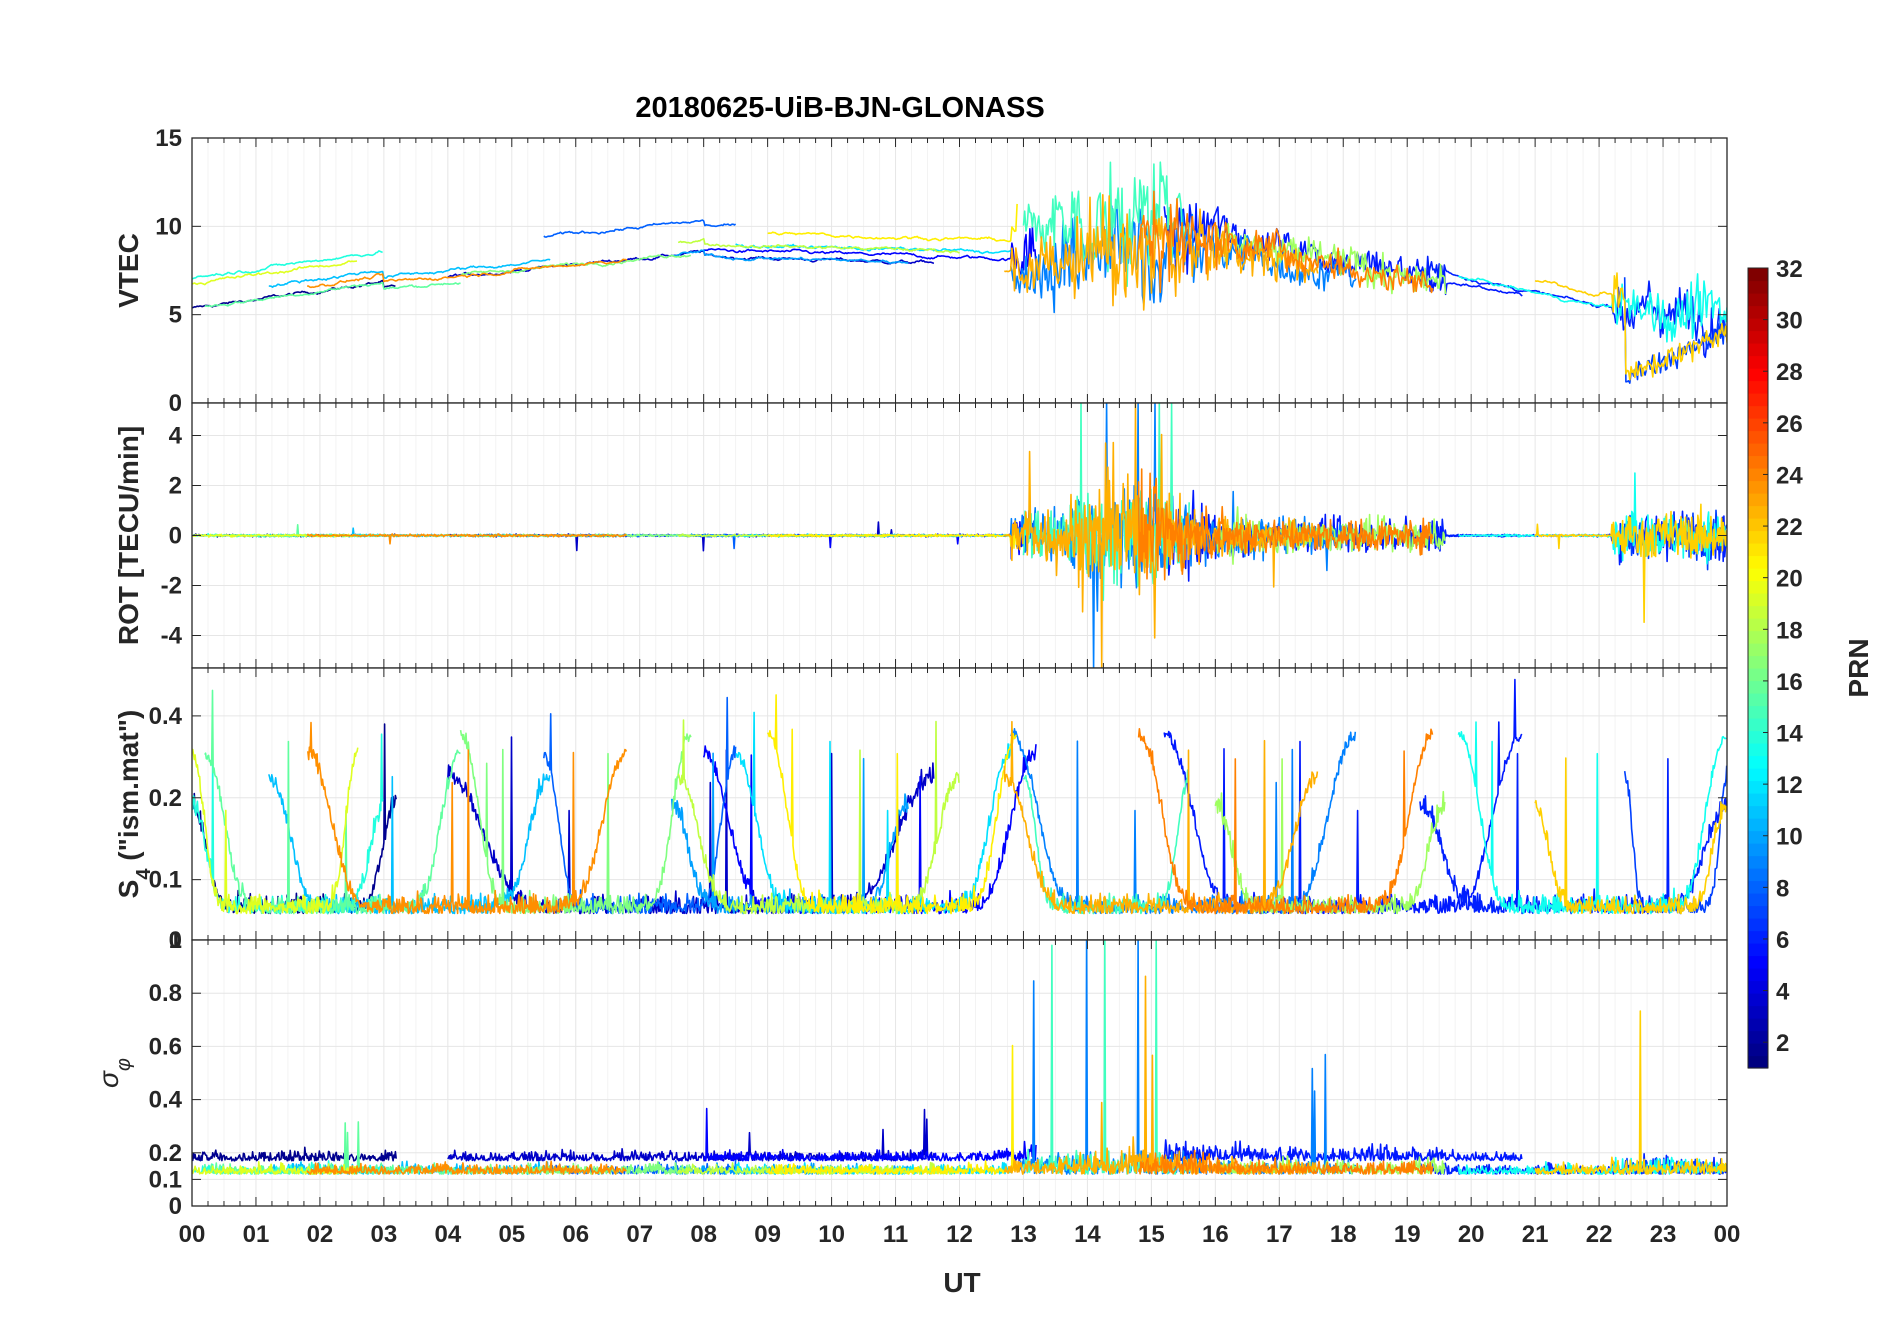 The height and width of the screenshot is (1335, 1902). I want to click on x-axis-label: UT, so click(961, 1282).